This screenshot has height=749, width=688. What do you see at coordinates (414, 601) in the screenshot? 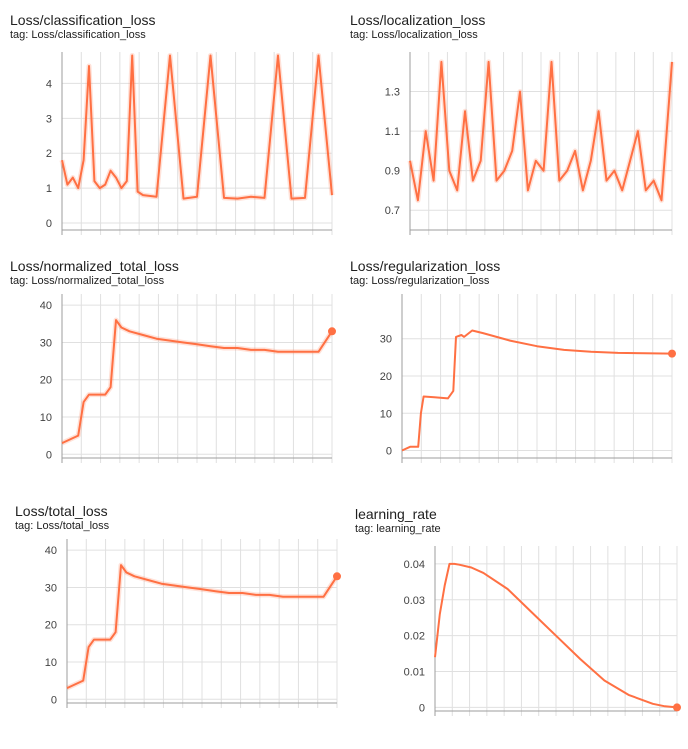
I see `y-tick-label: 0.03` at bounding box center [414, 601].